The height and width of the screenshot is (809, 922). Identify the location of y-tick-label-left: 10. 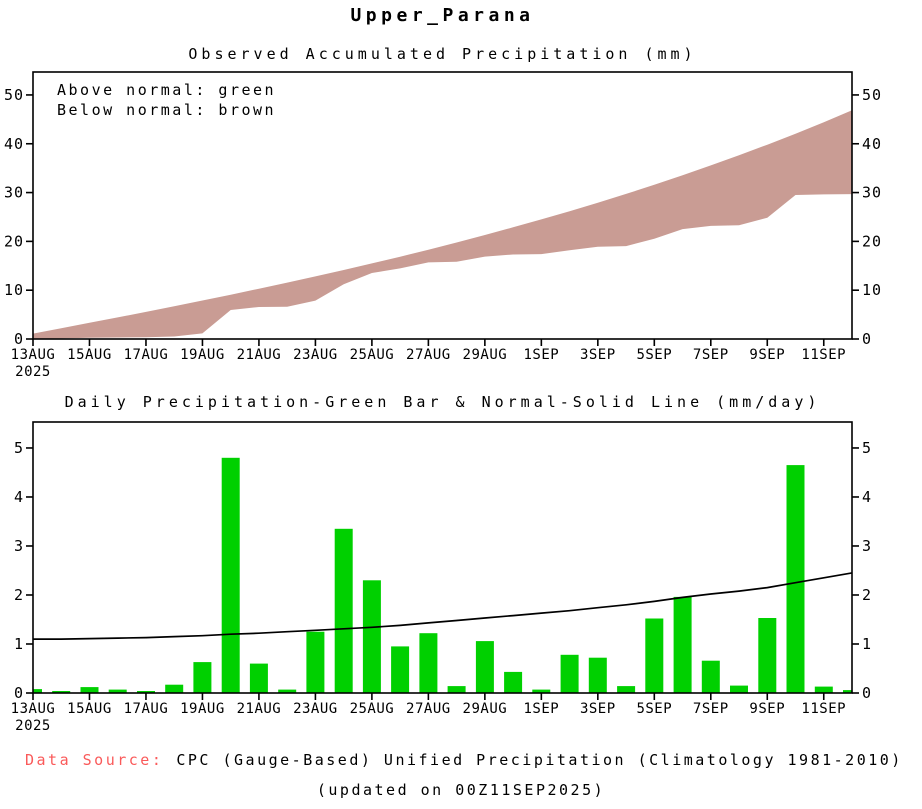
(14, 290).